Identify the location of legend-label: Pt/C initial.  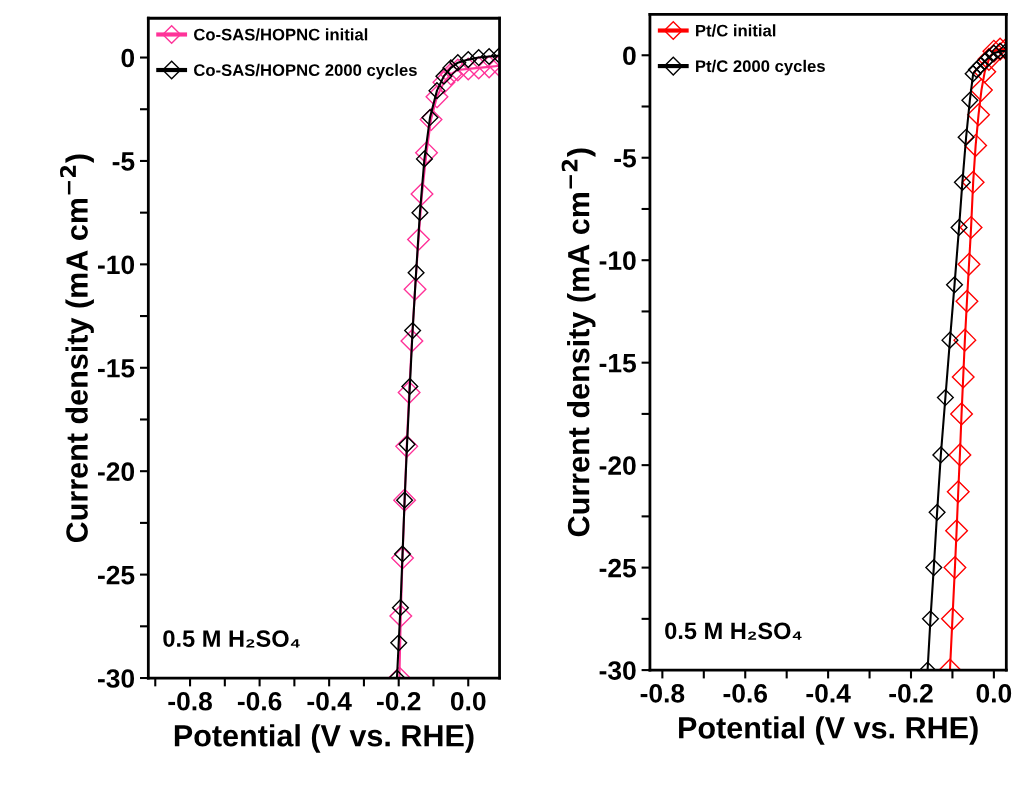
(736, 30).